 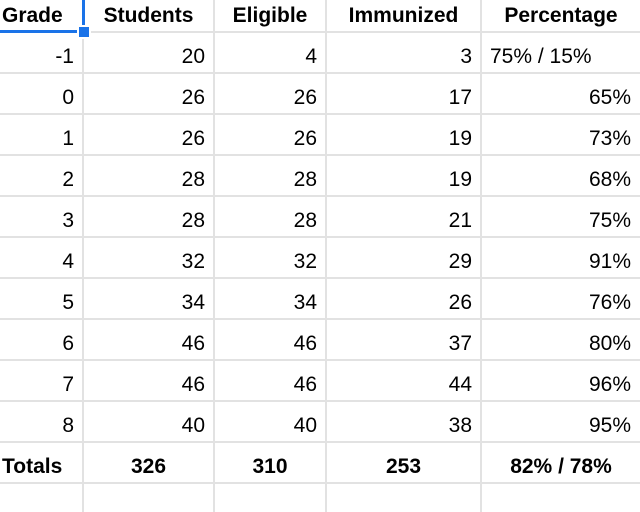 What do you see at coordinates (149, 299) in the screenshot?
I see `cell-students: 34` at bounding box center [149, 299].